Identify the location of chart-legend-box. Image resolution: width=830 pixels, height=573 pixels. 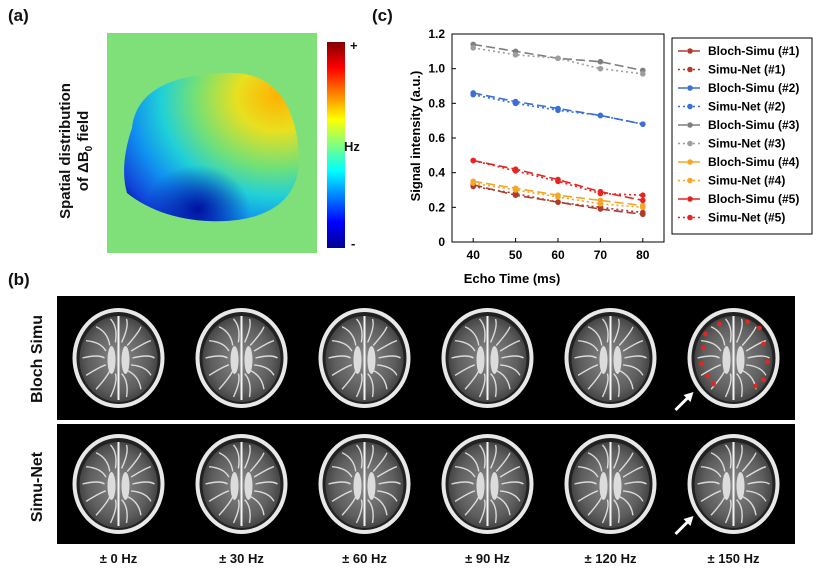
(742, 136).